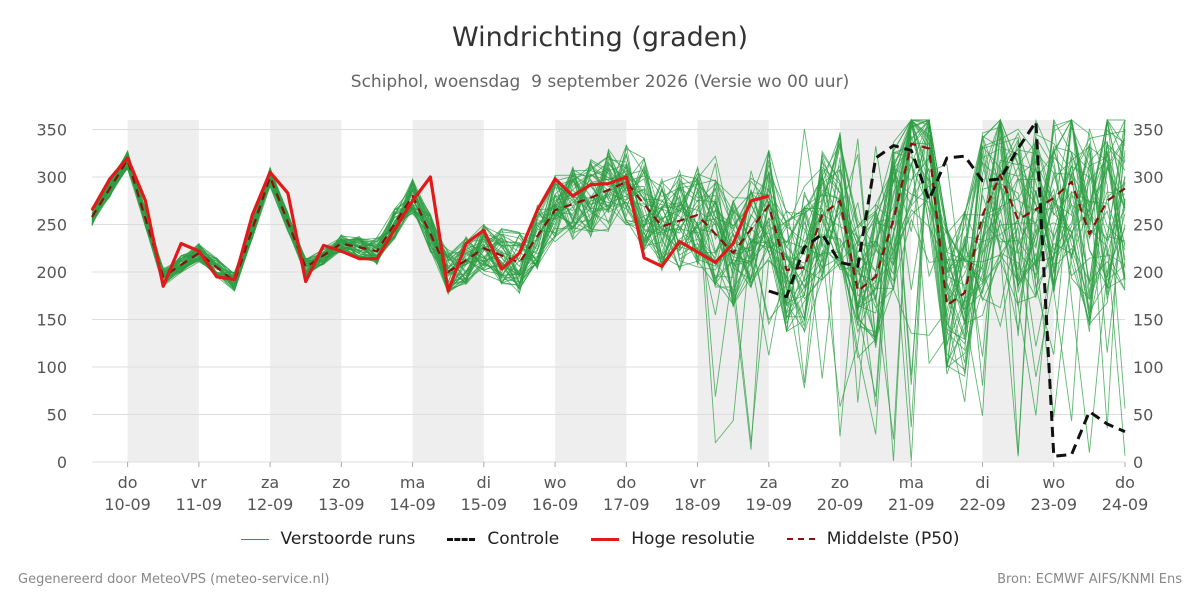 This screenshot has width=1200, height=600. Describe the element at coordinates (600, 37) in the screenshot. I see `chart-title: Windrichting (graden)` at that location.